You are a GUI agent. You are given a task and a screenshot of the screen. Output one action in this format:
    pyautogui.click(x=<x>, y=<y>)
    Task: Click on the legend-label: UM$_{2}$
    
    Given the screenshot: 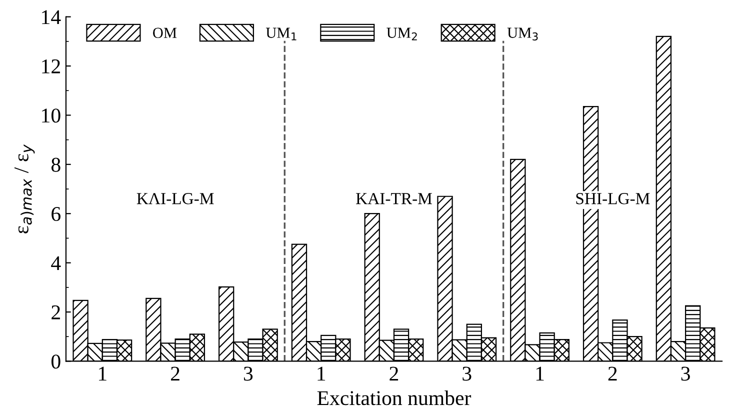 What is the action you would take?
    pyautogui.click(x=401, y=34)
    